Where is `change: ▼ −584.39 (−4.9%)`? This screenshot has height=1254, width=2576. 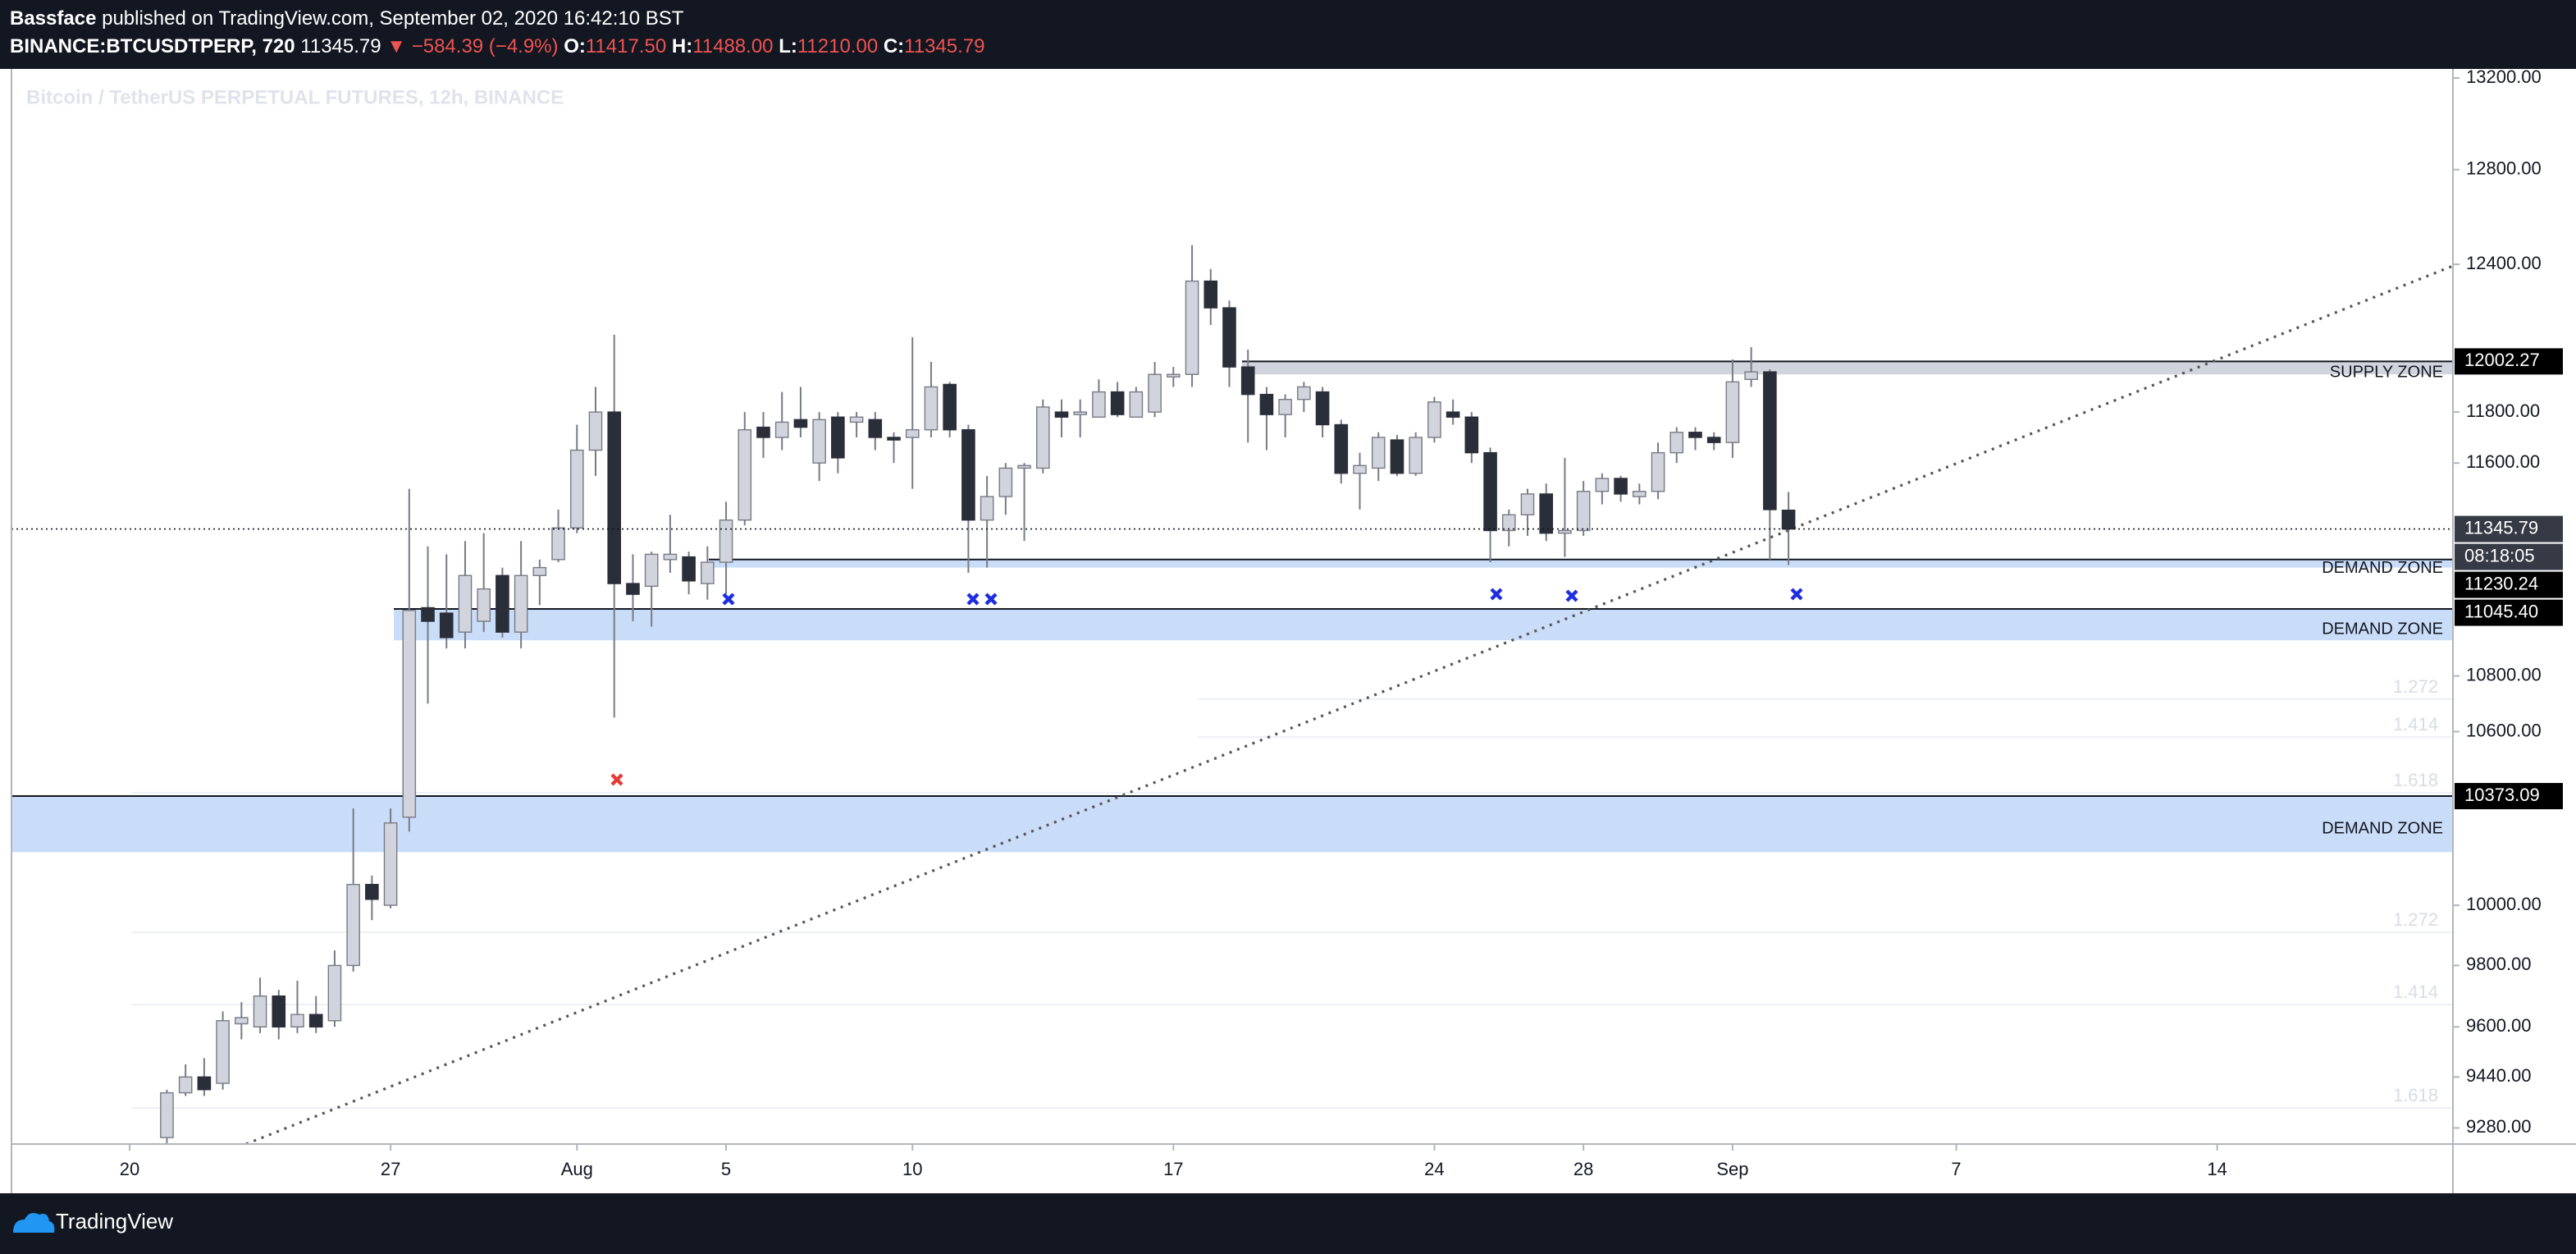
change: ▼ −584.39 (−4.9%) is located at coordinates (472, 46).